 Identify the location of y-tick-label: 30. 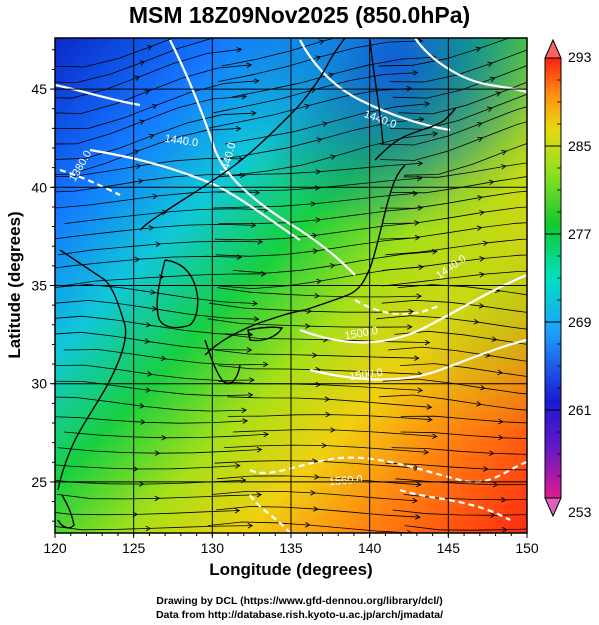
(39, 384).